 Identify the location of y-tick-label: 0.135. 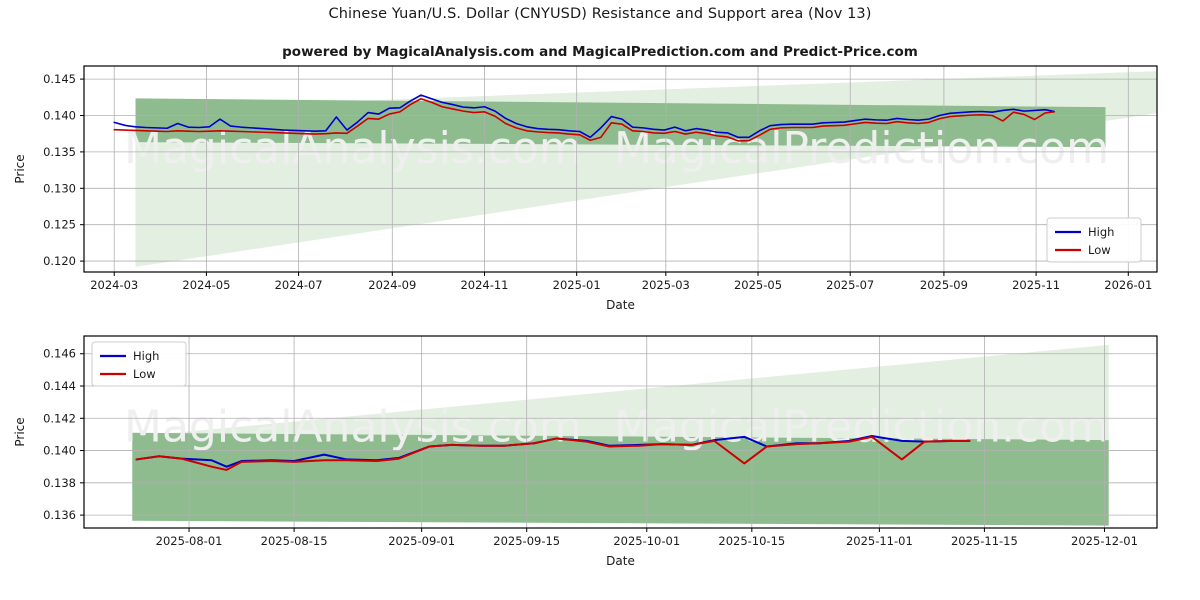
(59, 152).